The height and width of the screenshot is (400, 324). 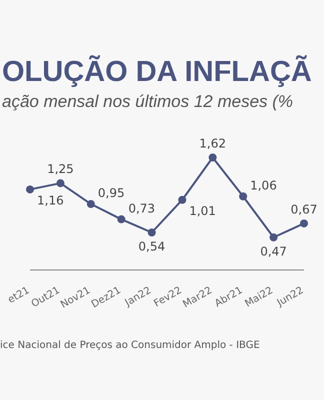 I want to click on data-label: 1,16, so click(x=50, y=200).